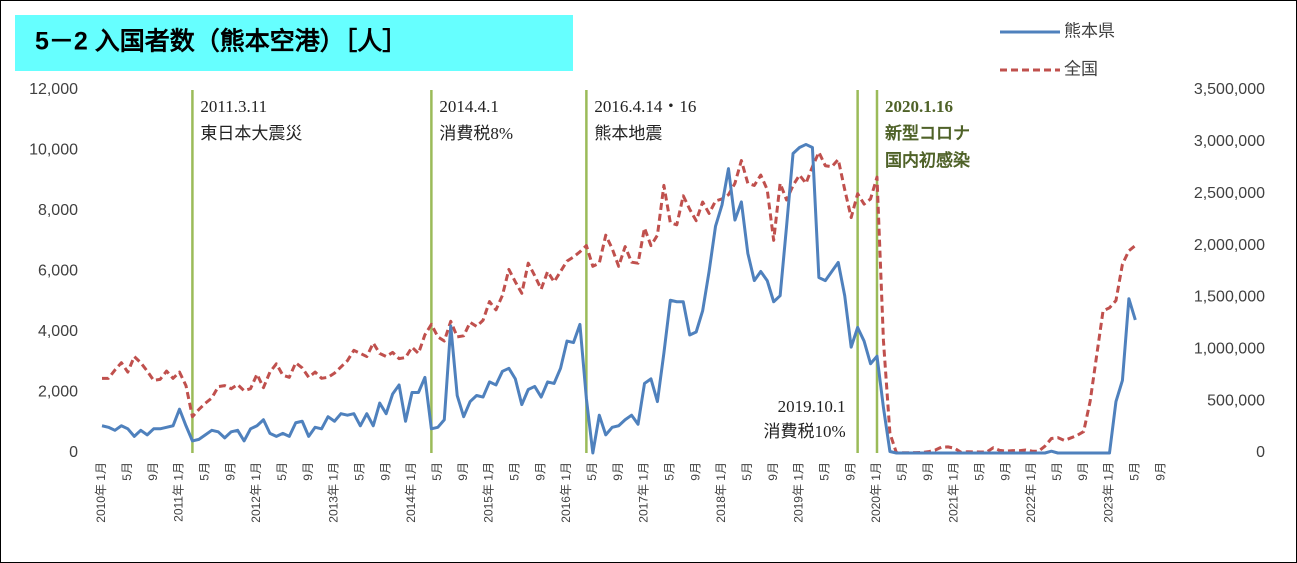  What do you see at coordinates (58, 210) in the screenshot?
I see `y-tick-label: 8,000` at bounding box center [58, 210].